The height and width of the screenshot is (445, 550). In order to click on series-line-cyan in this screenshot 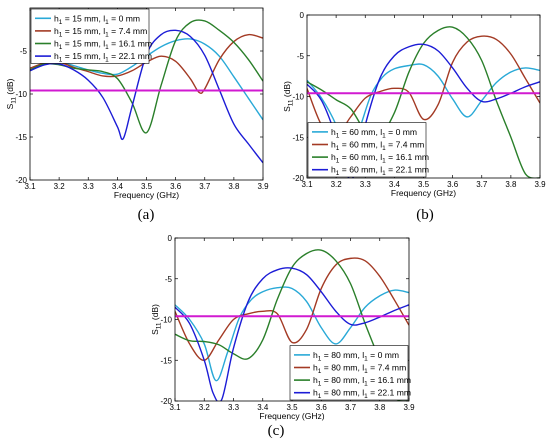, I will do `click(292, 334)`.